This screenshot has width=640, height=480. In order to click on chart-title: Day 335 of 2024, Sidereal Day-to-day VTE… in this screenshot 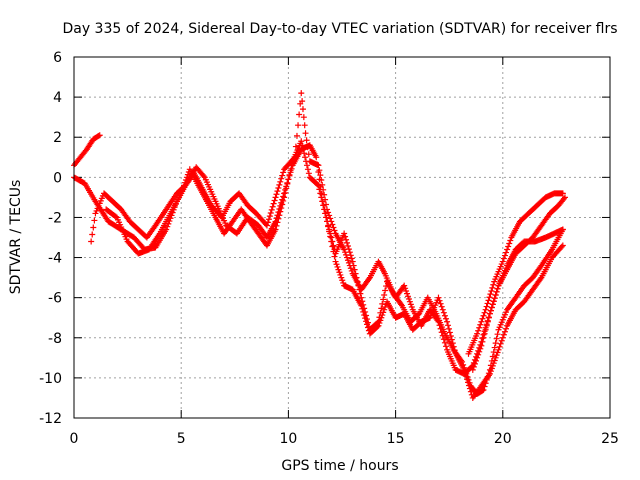, I will do `click(339, 29)`.